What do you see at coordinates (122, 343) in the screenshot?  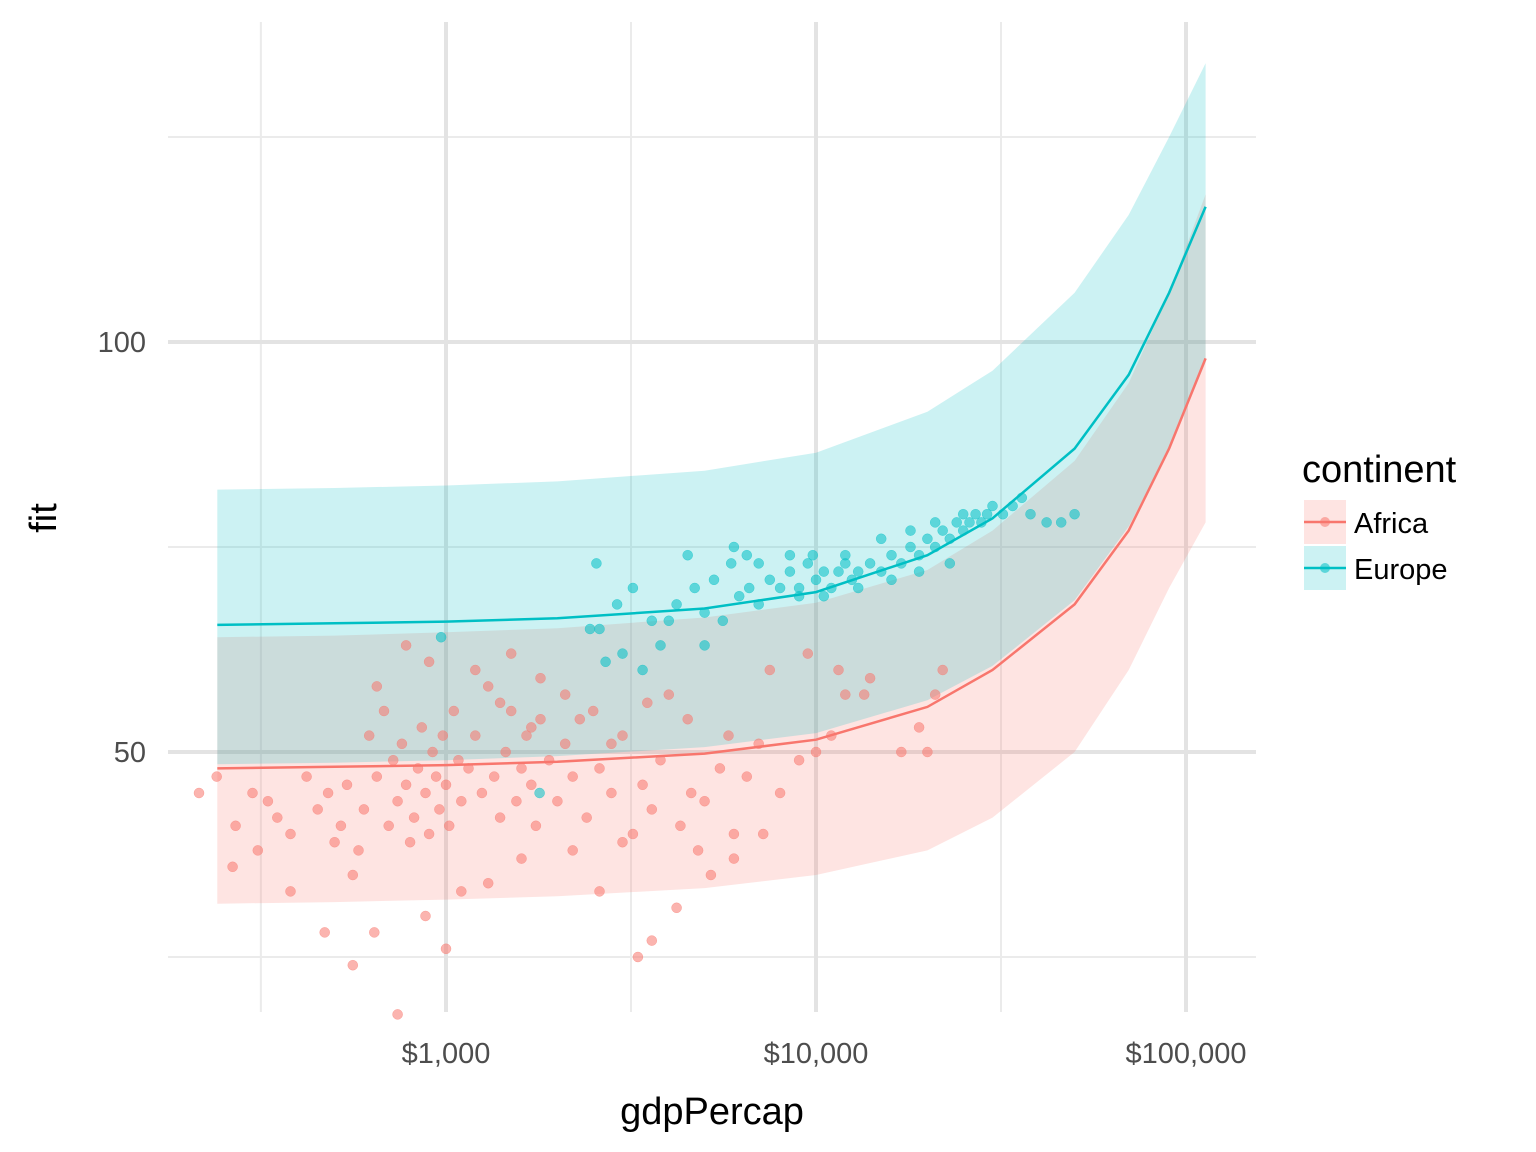 I see `y-tick-label: 100` at bounding box center [122, 343].